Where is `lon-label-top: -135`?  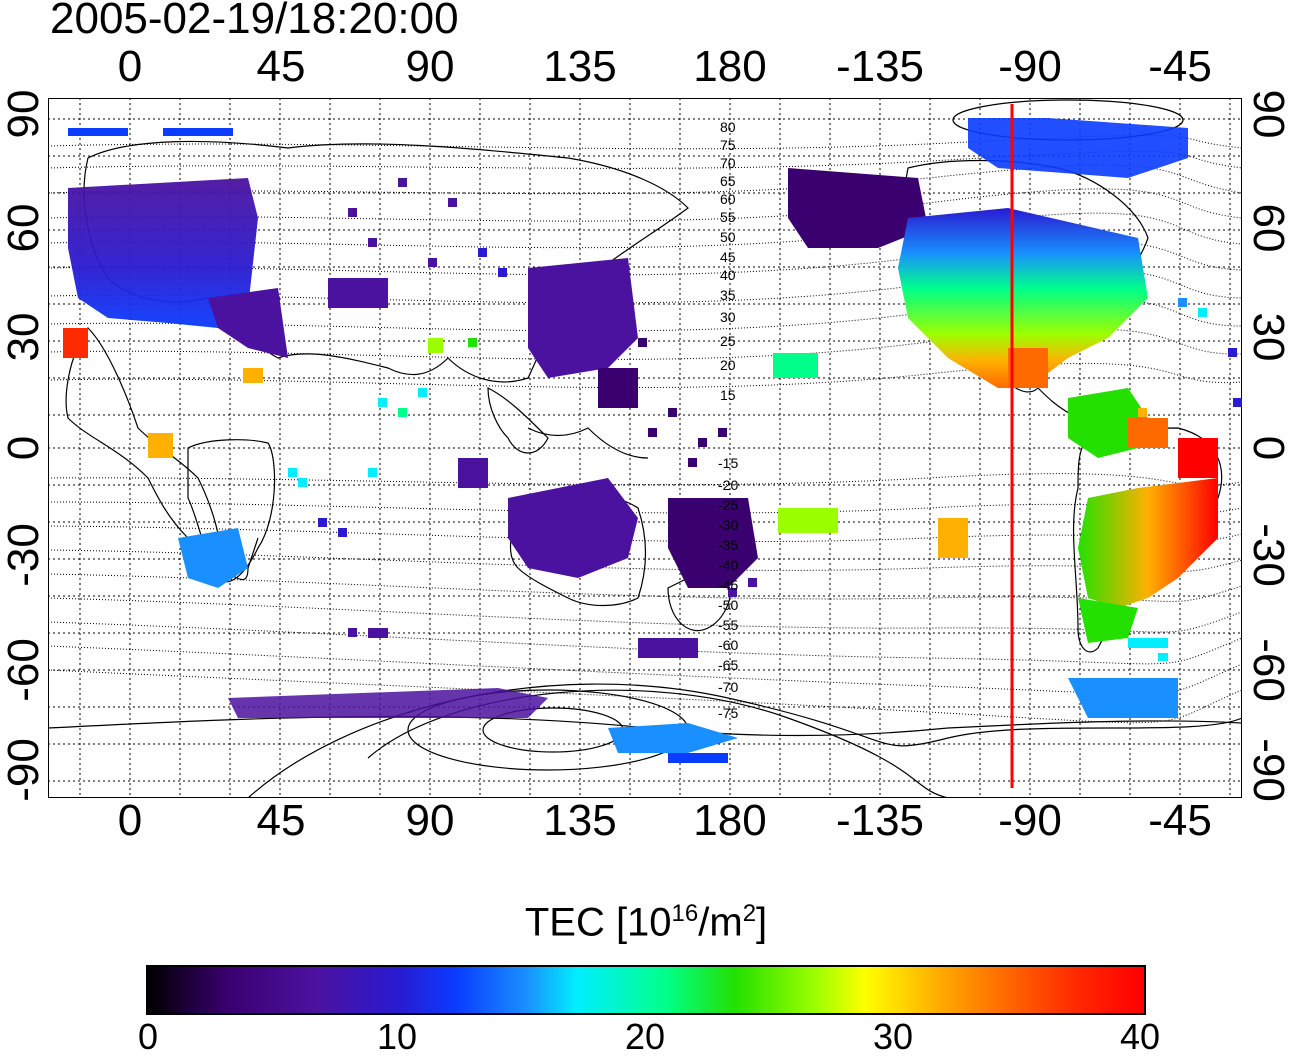 lon-label-top: -135 is located at coordinates (880, 66).